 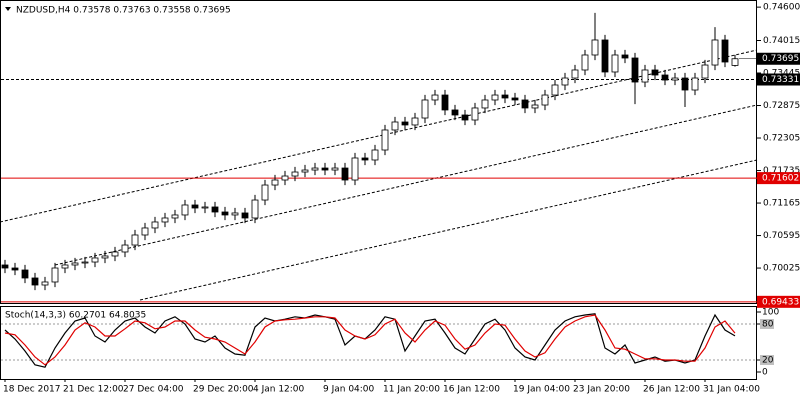 I want to click on x-tick-label: 18 Dec 2017, so click(x=32, y=390).